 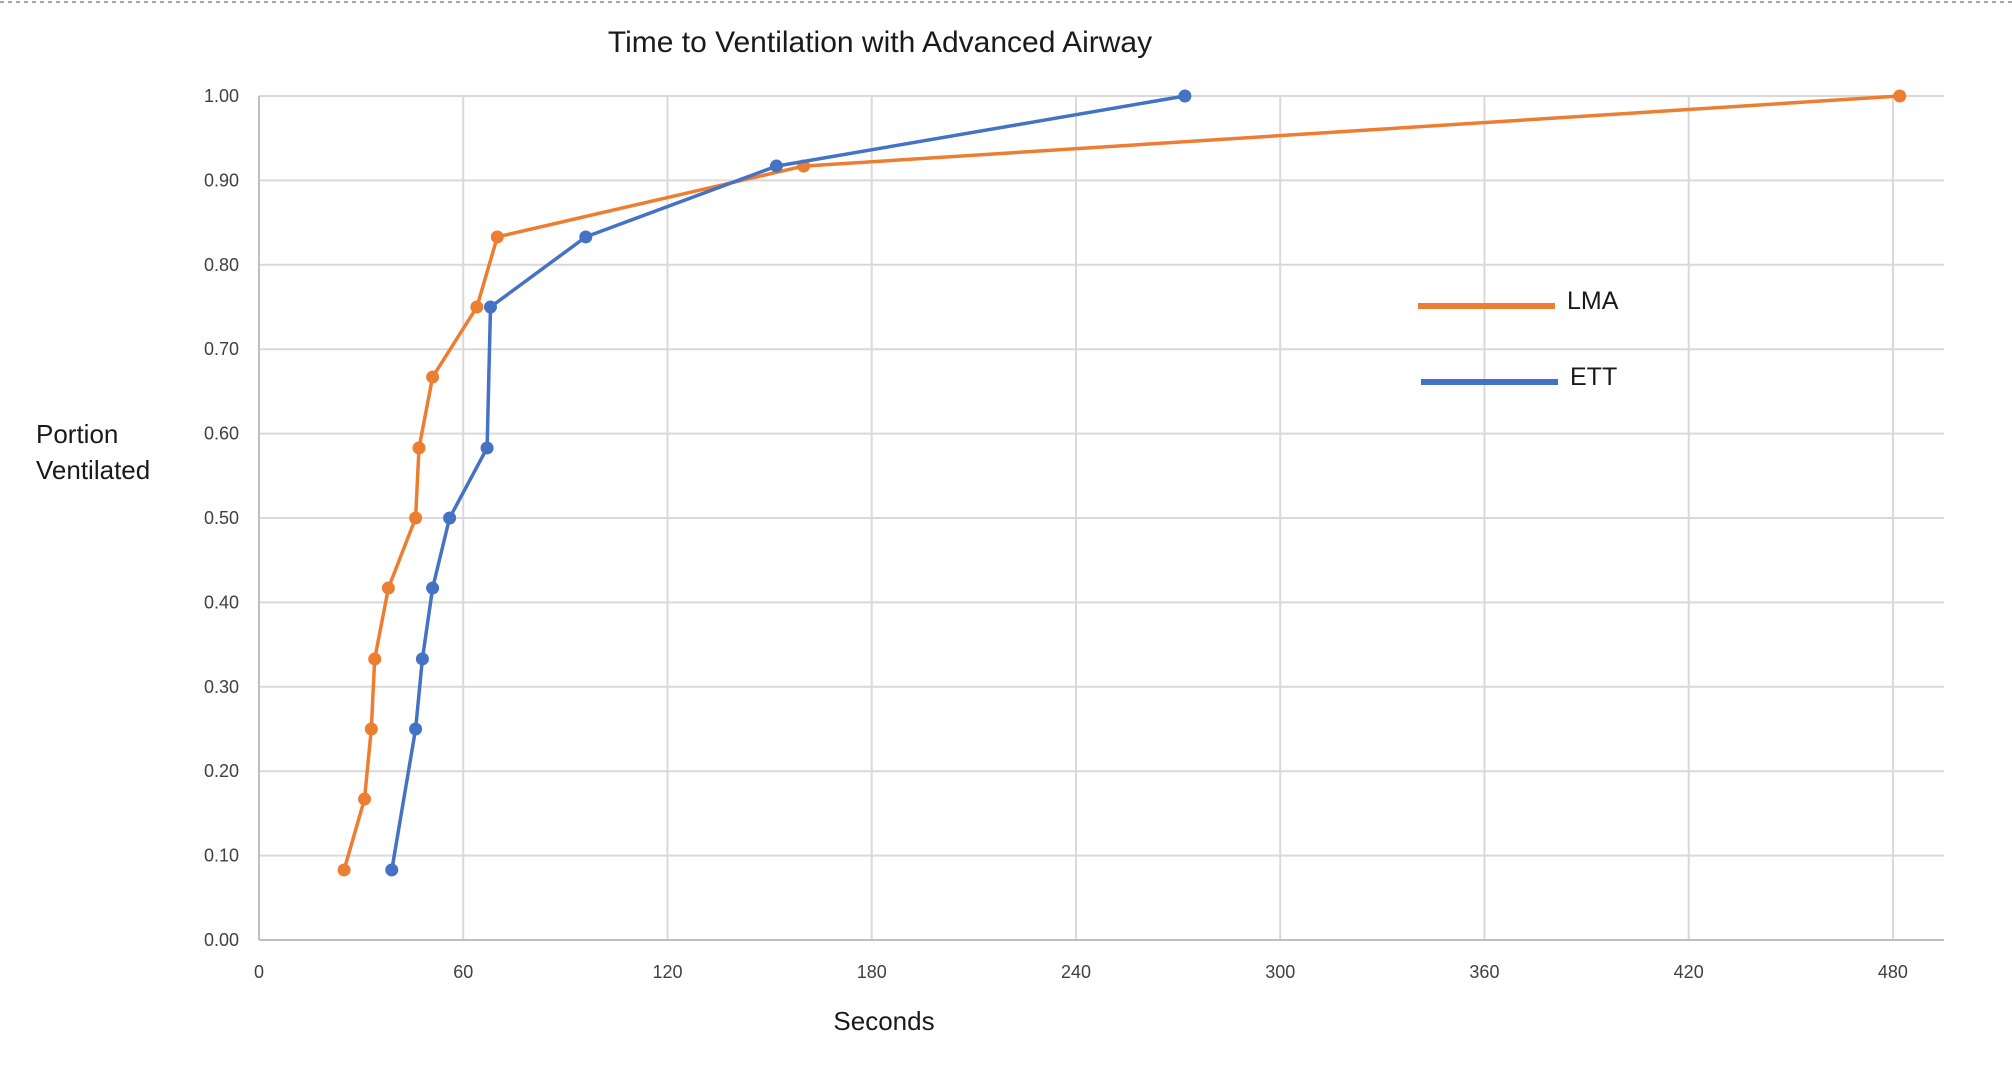 What do you see at coordinates (1076, 972) in the screenshot?
I see `x-tick-label: 240` at bounding box center [1076, 972].